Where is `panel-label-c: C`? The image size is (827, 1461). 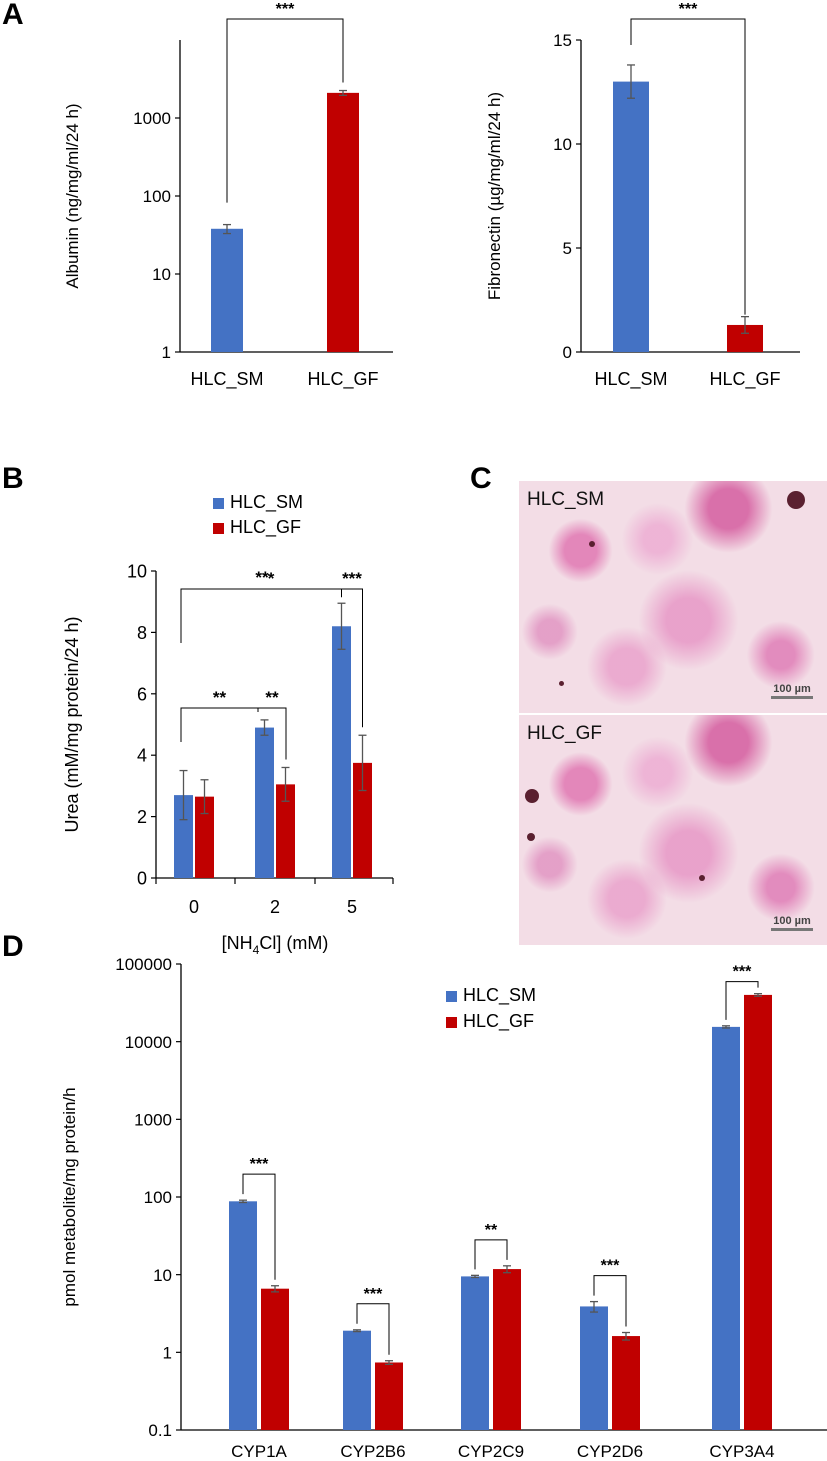
panel-label-c: C is located at coordinates (481, 478).